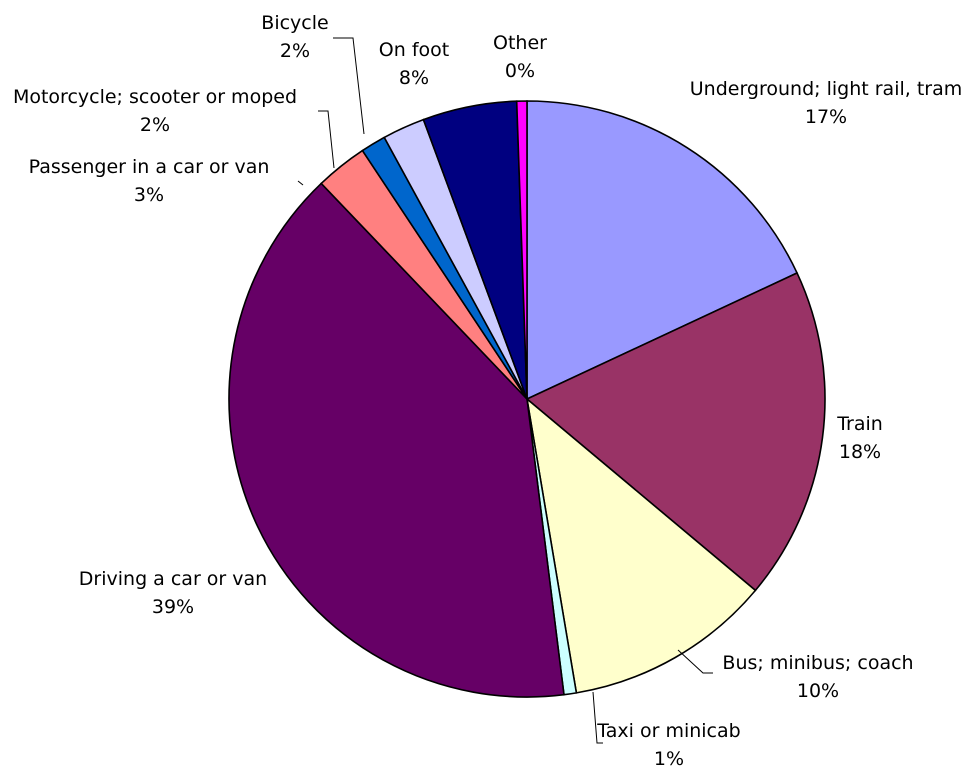  Describe the element at coordinates (669, 757) in the screenshot. I see `slice-percent-3: 1%` at that location.